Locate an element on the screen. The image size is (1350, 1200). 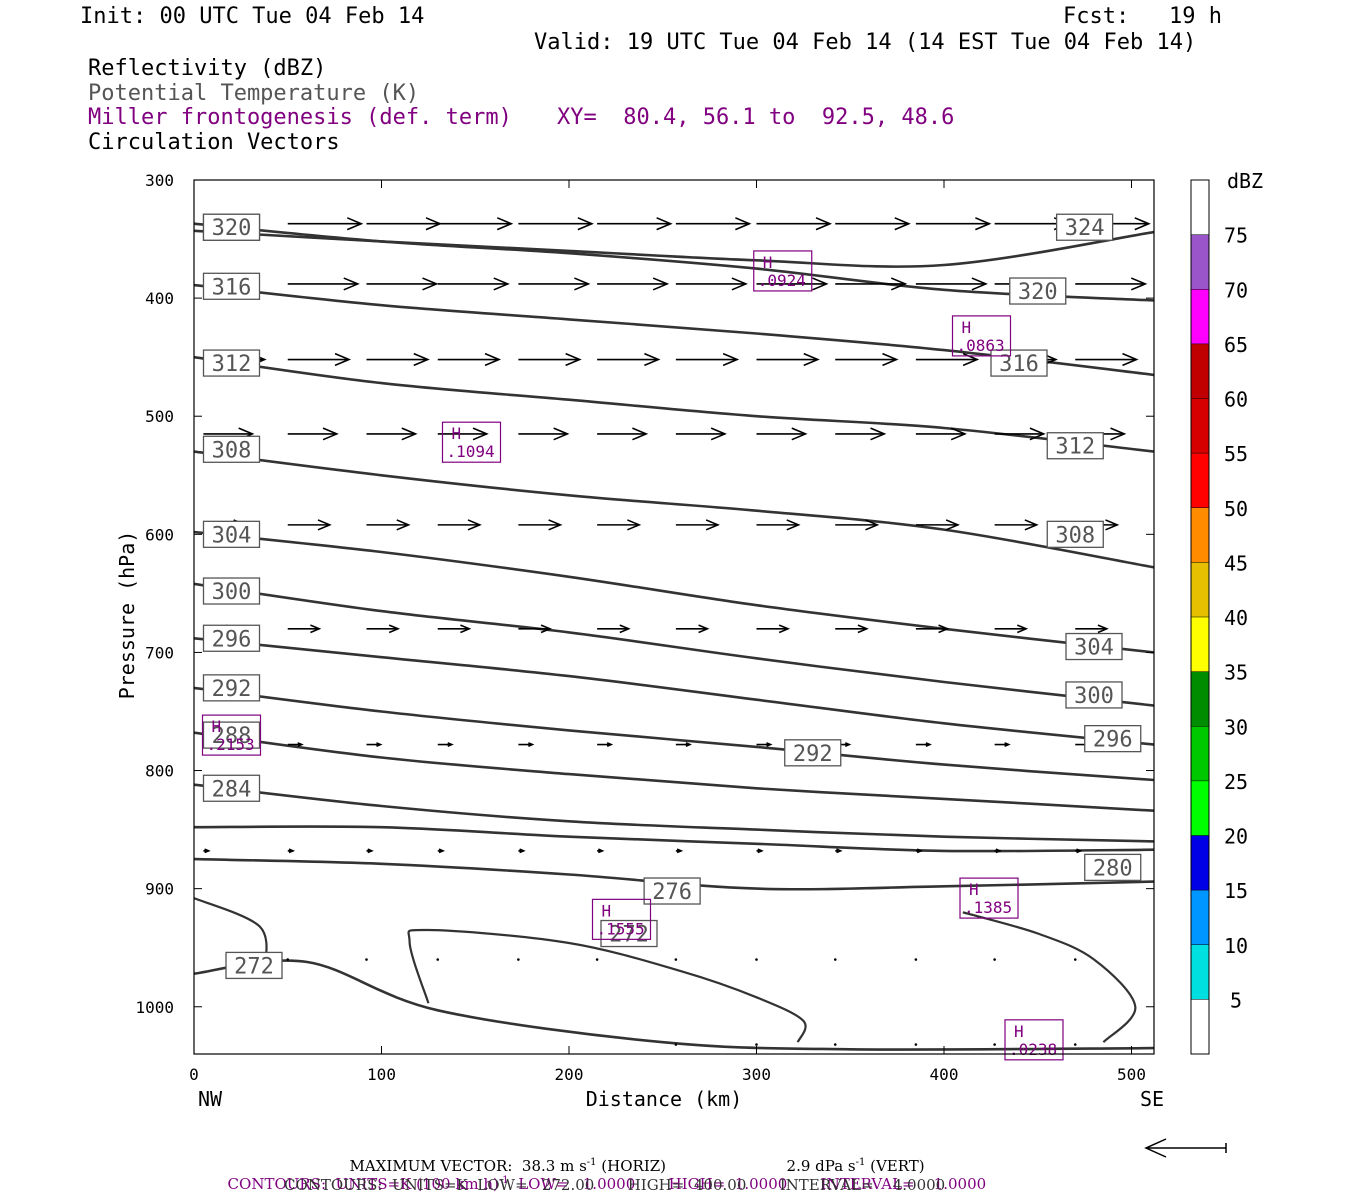
theta-label-text: 280 is located at coordinates (1113, 868).